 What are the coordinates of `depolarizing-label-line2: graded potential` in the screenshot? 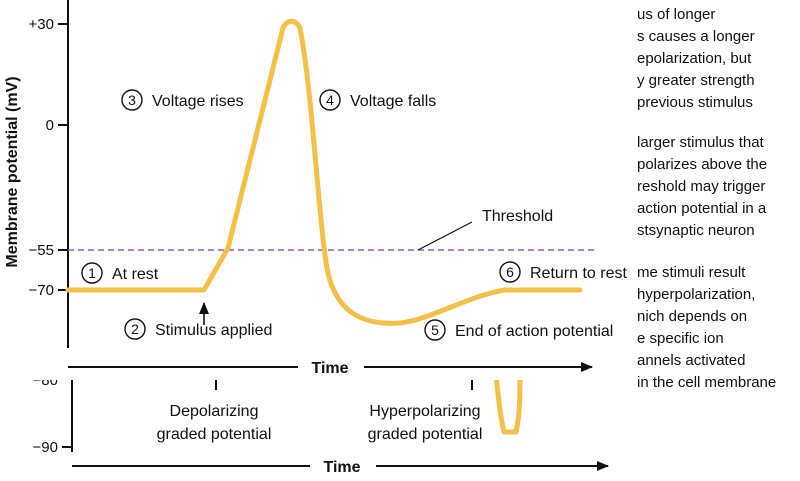 It's located at (214, 434).